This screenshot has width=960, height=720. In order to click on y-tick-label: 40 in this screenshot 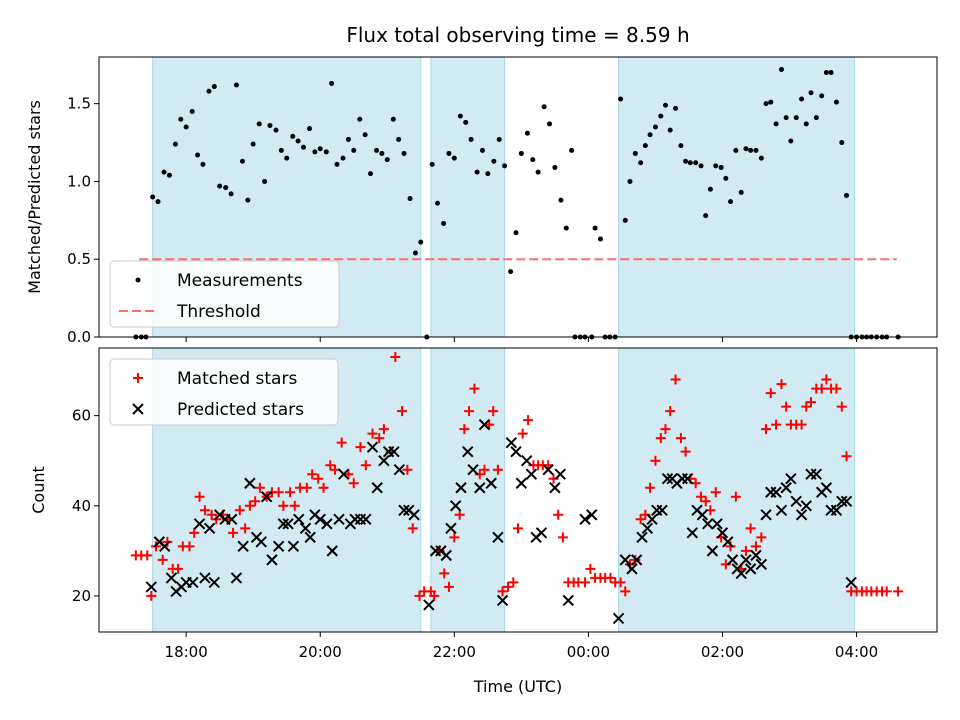, I will do `click(81, 506)`.